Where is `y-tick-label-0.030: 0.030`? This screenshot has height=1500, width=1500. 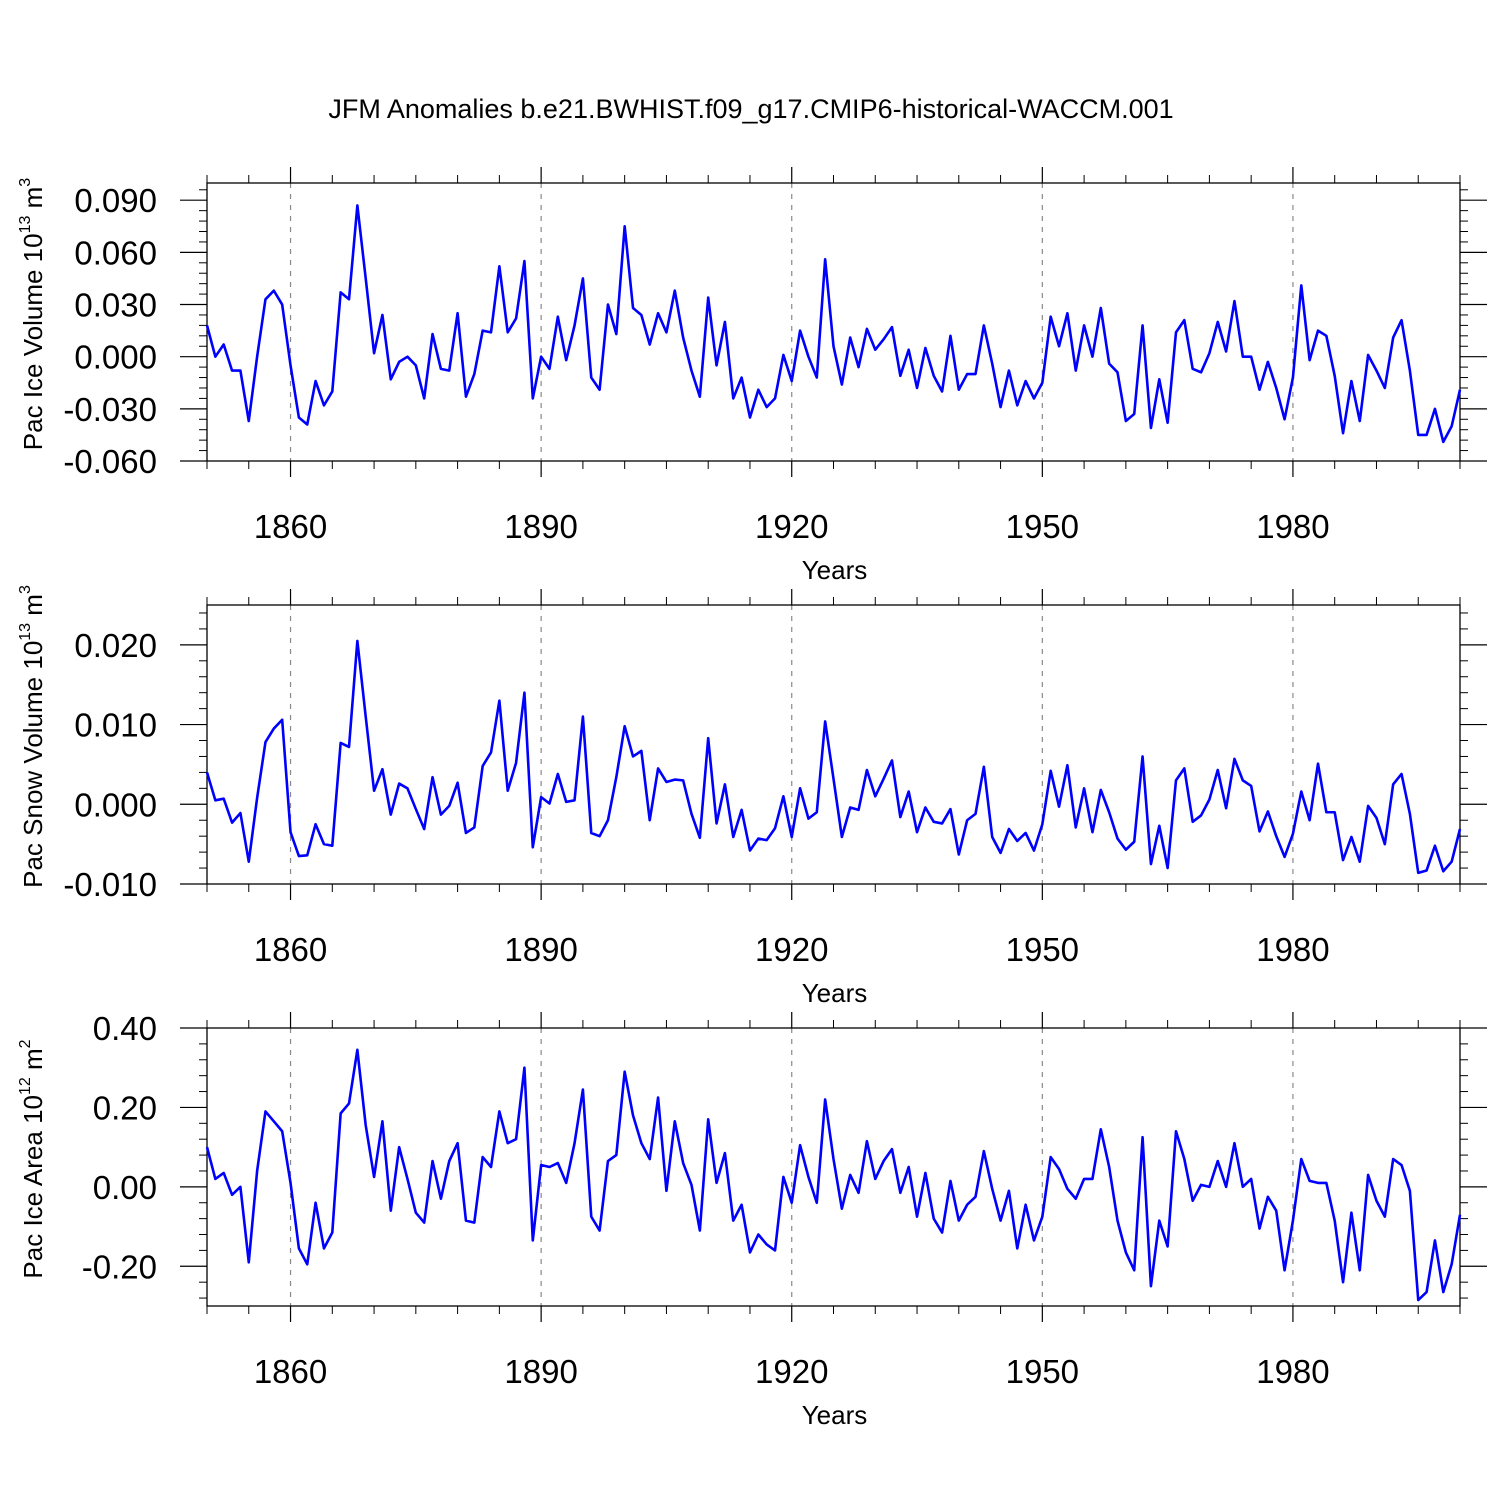 y-tick-label-0.030: 0.030 is located at coordinates (115, 305).